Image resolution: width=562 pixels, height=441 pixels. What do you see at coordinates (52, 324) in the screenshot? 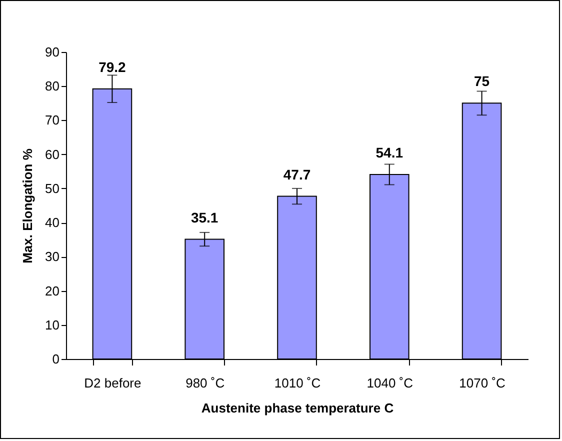
I see `y-tick-label: 10` at bounding box center [52, 324].